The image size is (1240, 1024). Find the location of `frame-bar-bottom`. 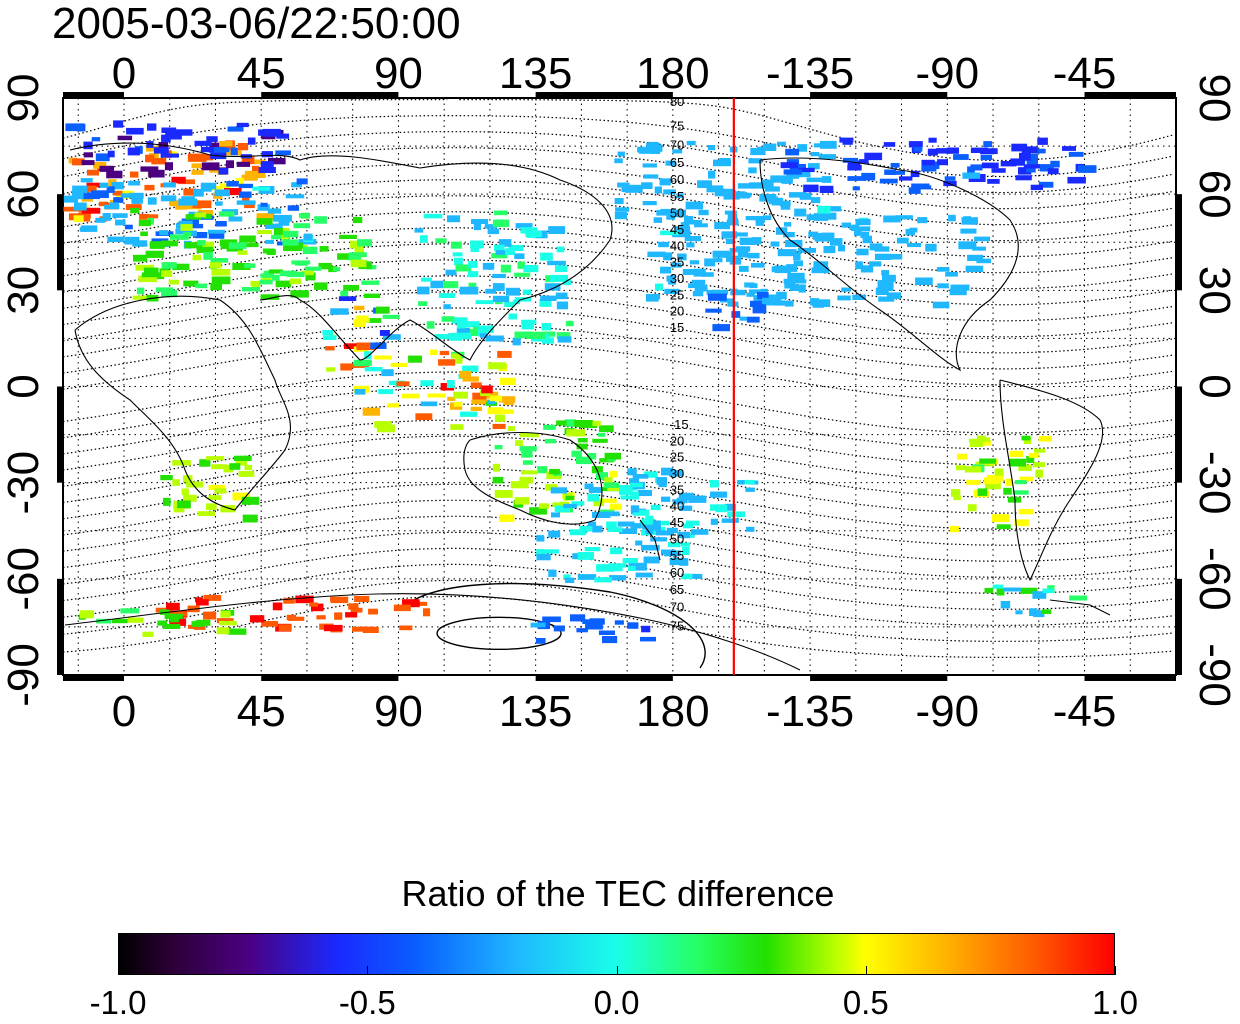

frame-bar-bottom is located at coordinates (1130, 678).